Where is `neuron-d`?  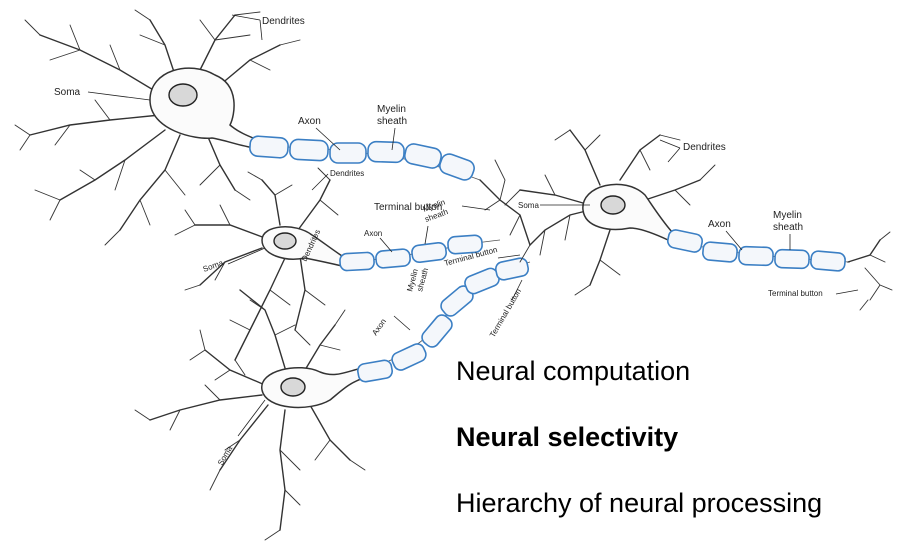 neuron-d is located at coordinates (597, 212).